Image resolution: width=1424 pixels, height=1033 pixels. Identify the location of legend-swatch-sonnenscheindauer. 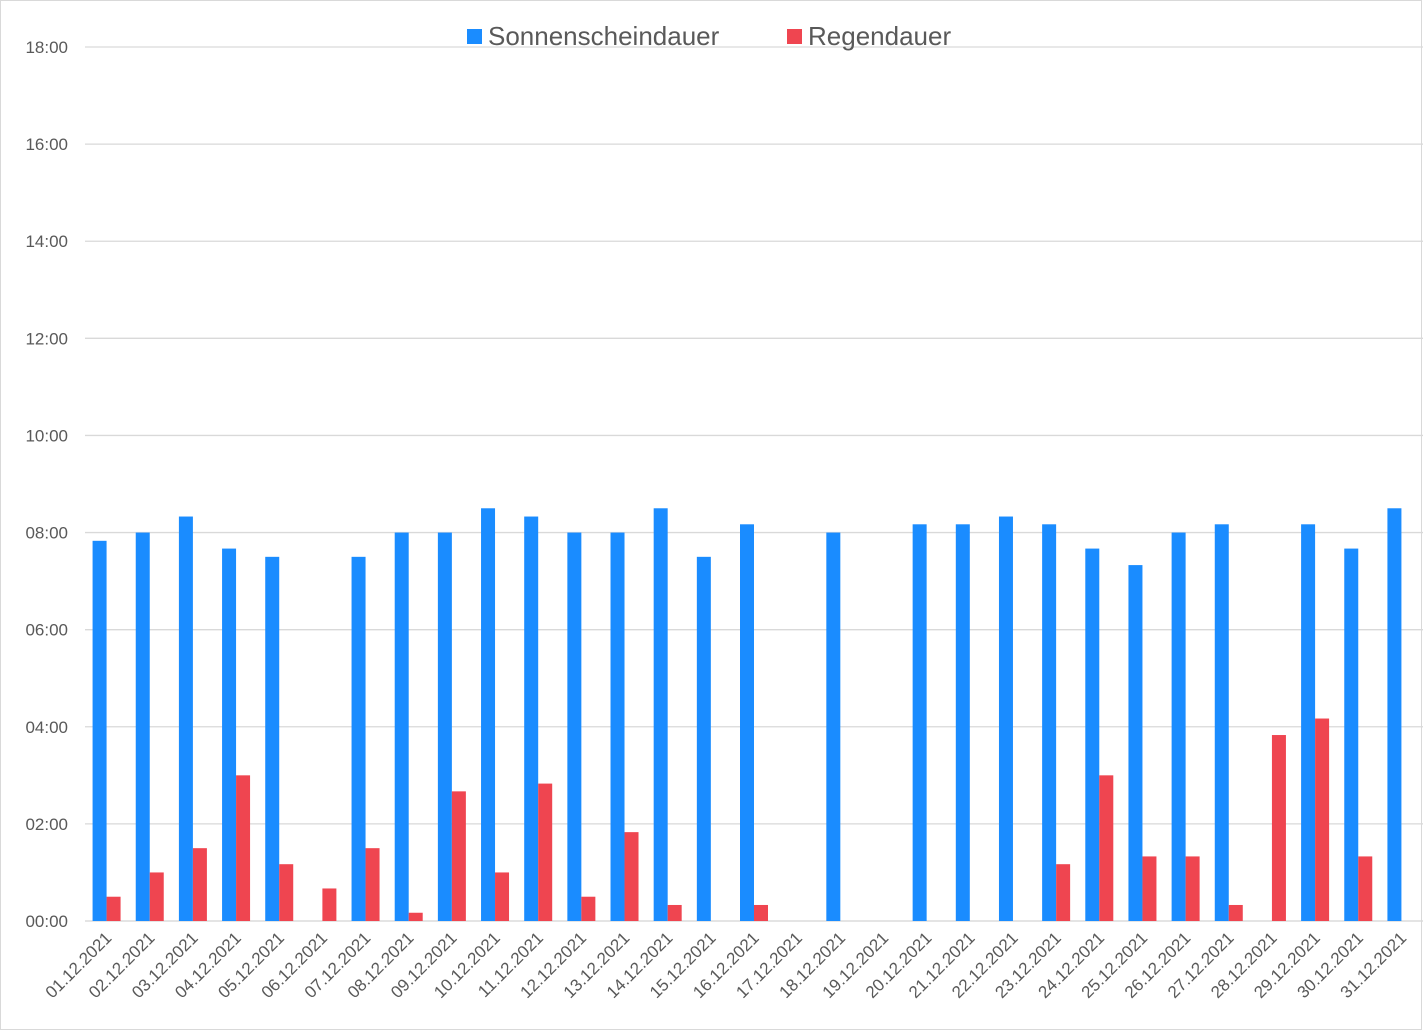
(474, 36).